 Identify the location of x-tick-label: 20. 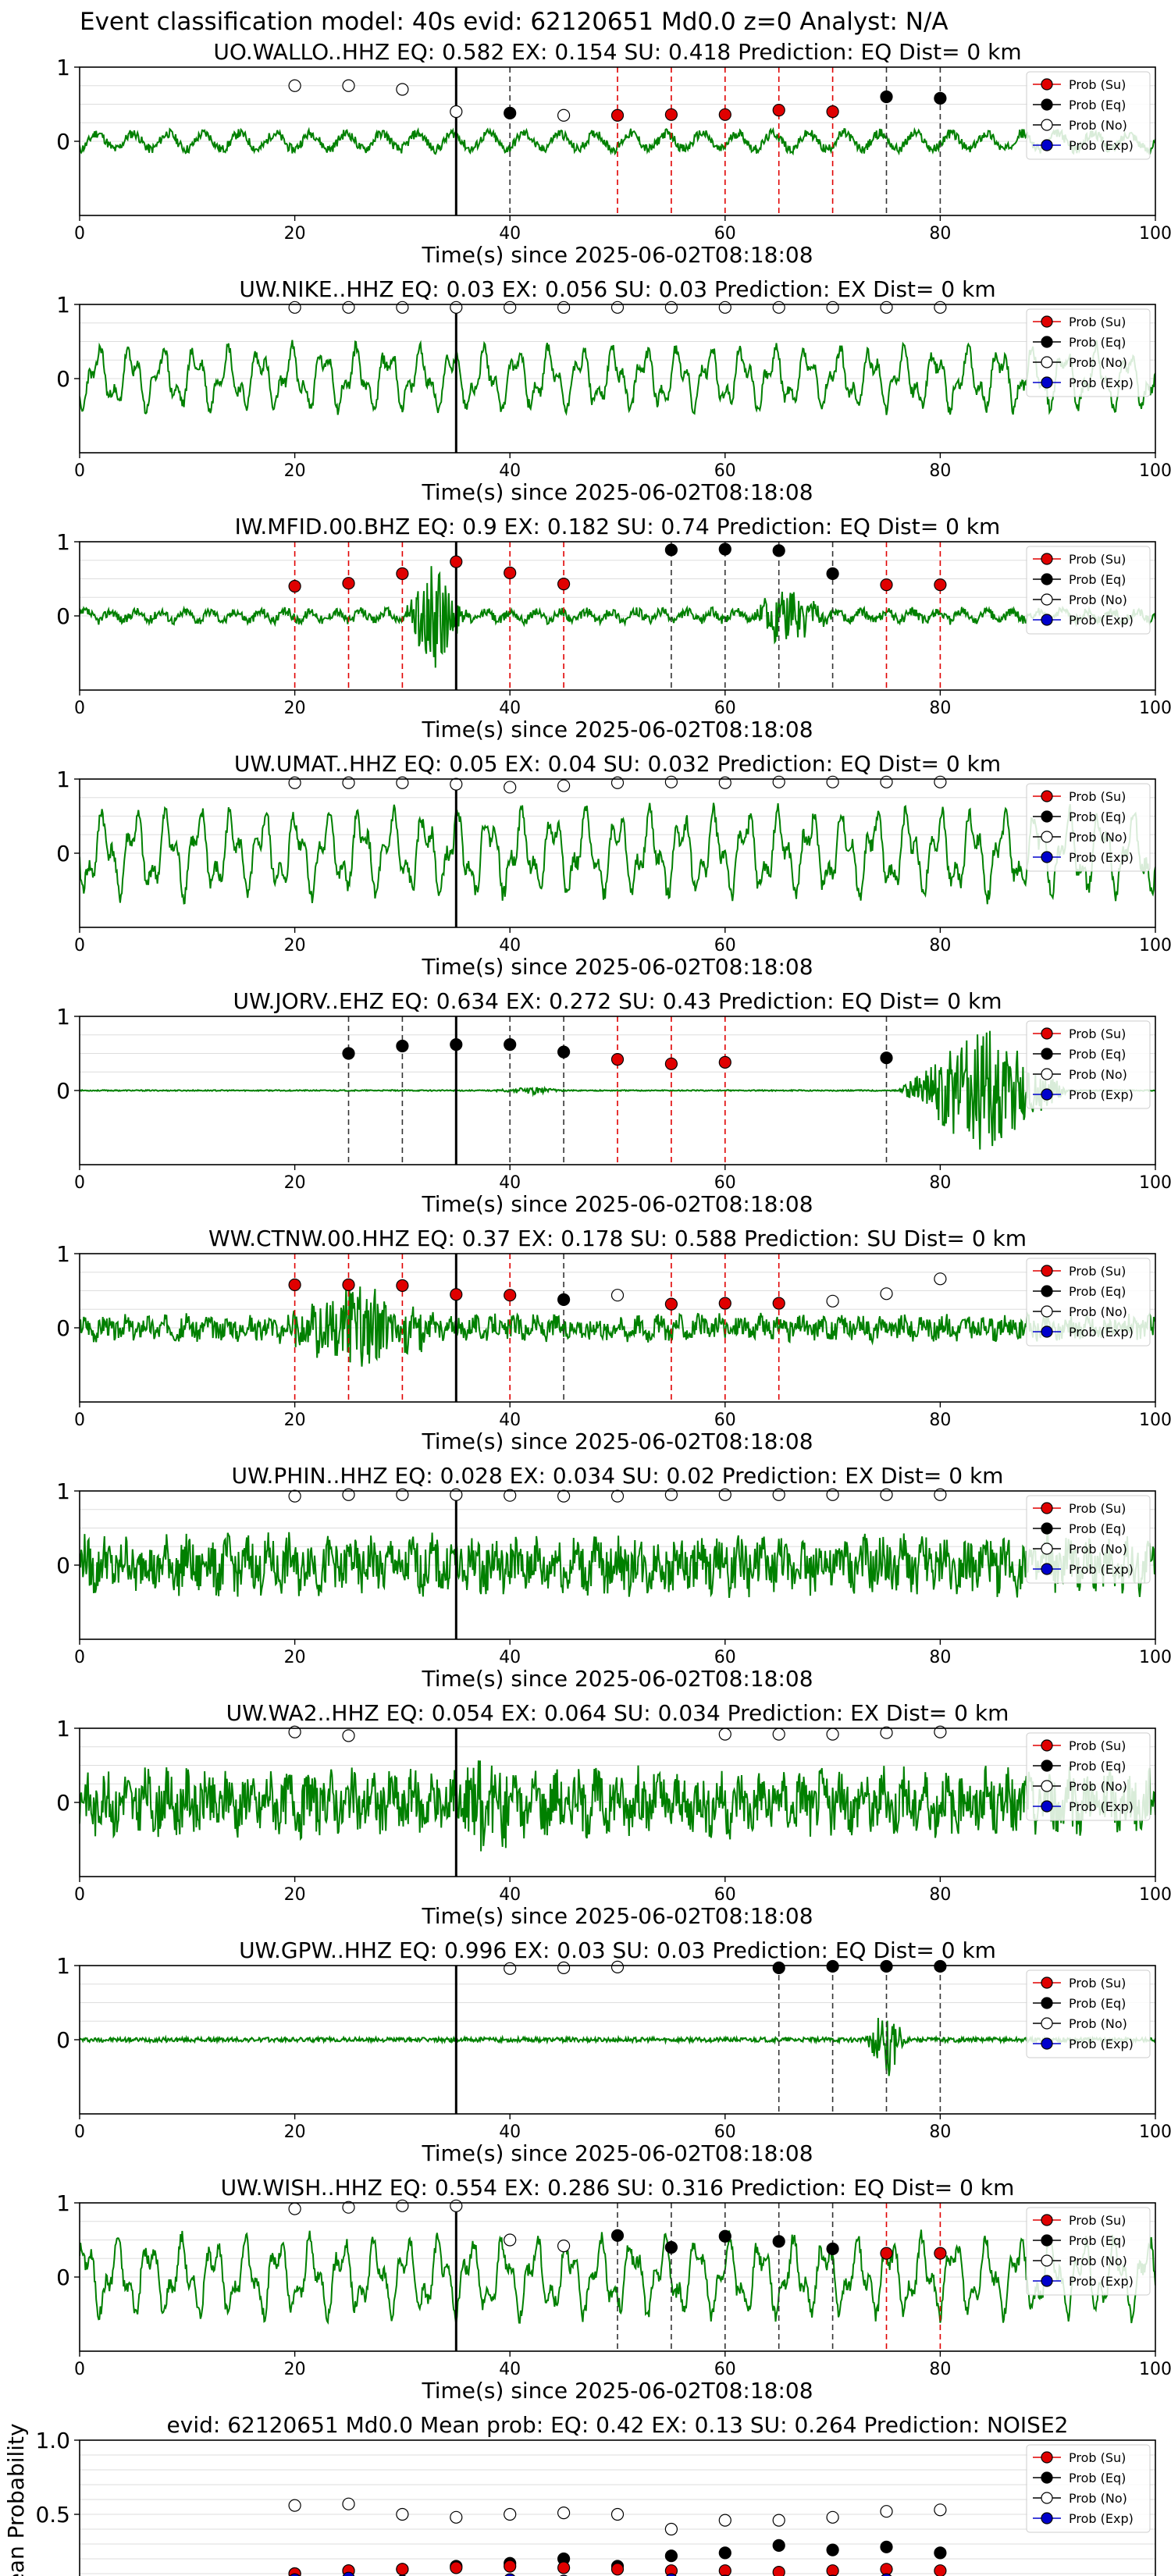
(295, 471).